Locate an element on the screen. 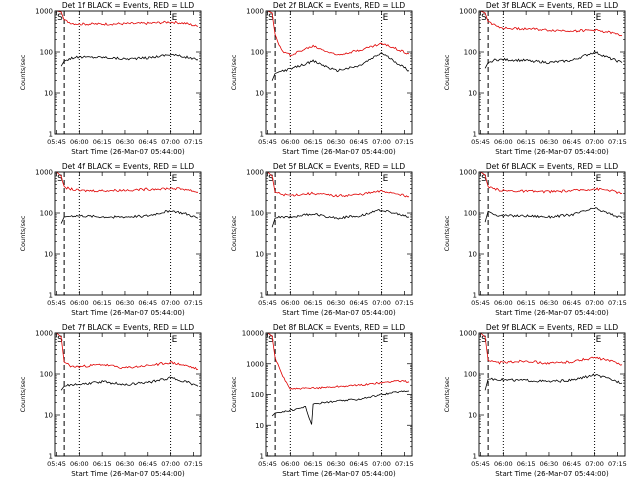 This screenshot has width=640, height=480. y-tick-label: 10000 is located at coordinates (253, 334).